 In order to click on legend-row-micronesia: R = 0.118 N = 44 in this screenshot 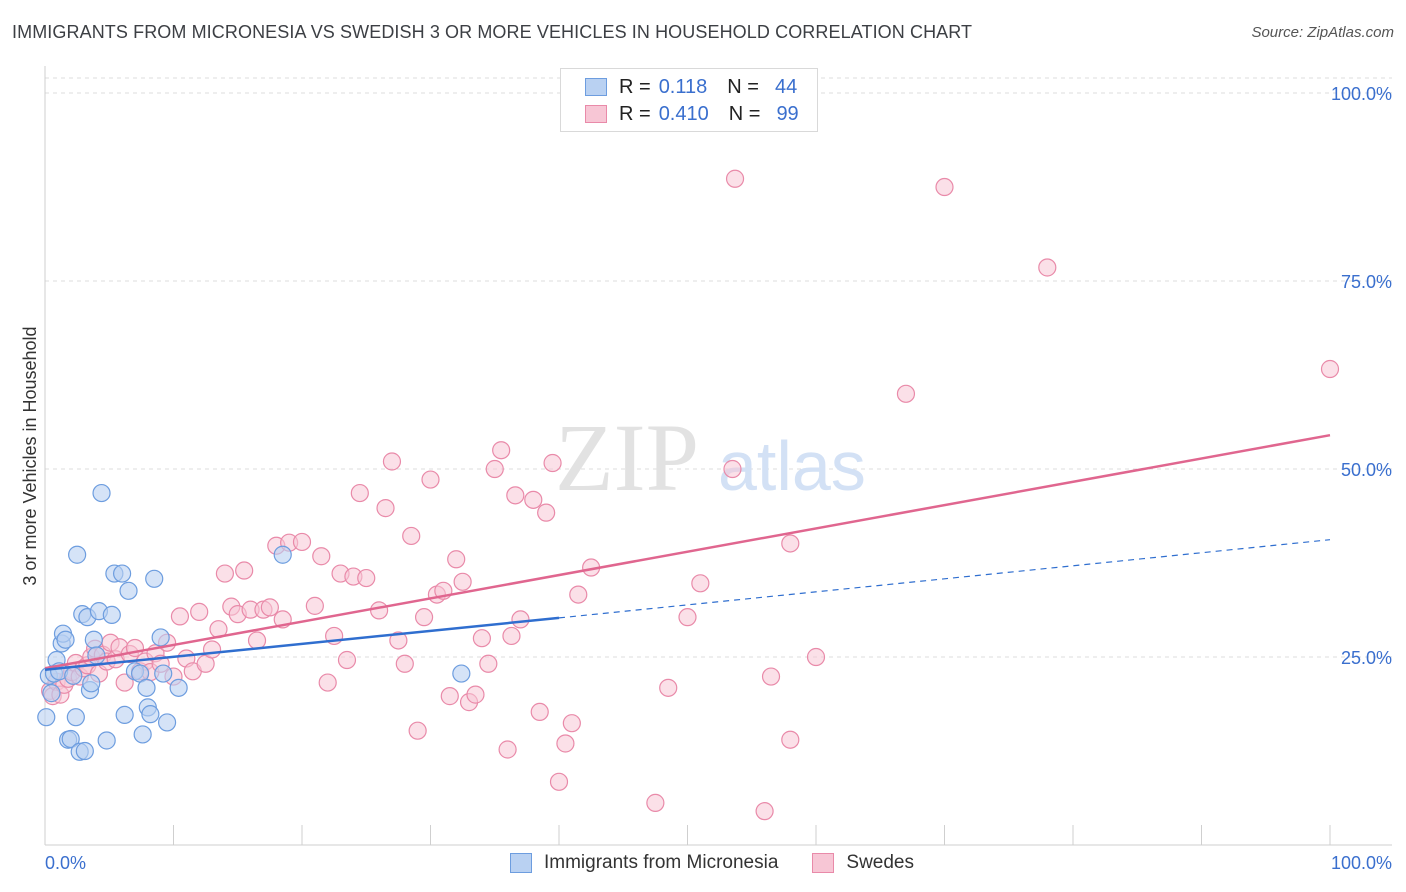, I will do `click(691, 87)`.